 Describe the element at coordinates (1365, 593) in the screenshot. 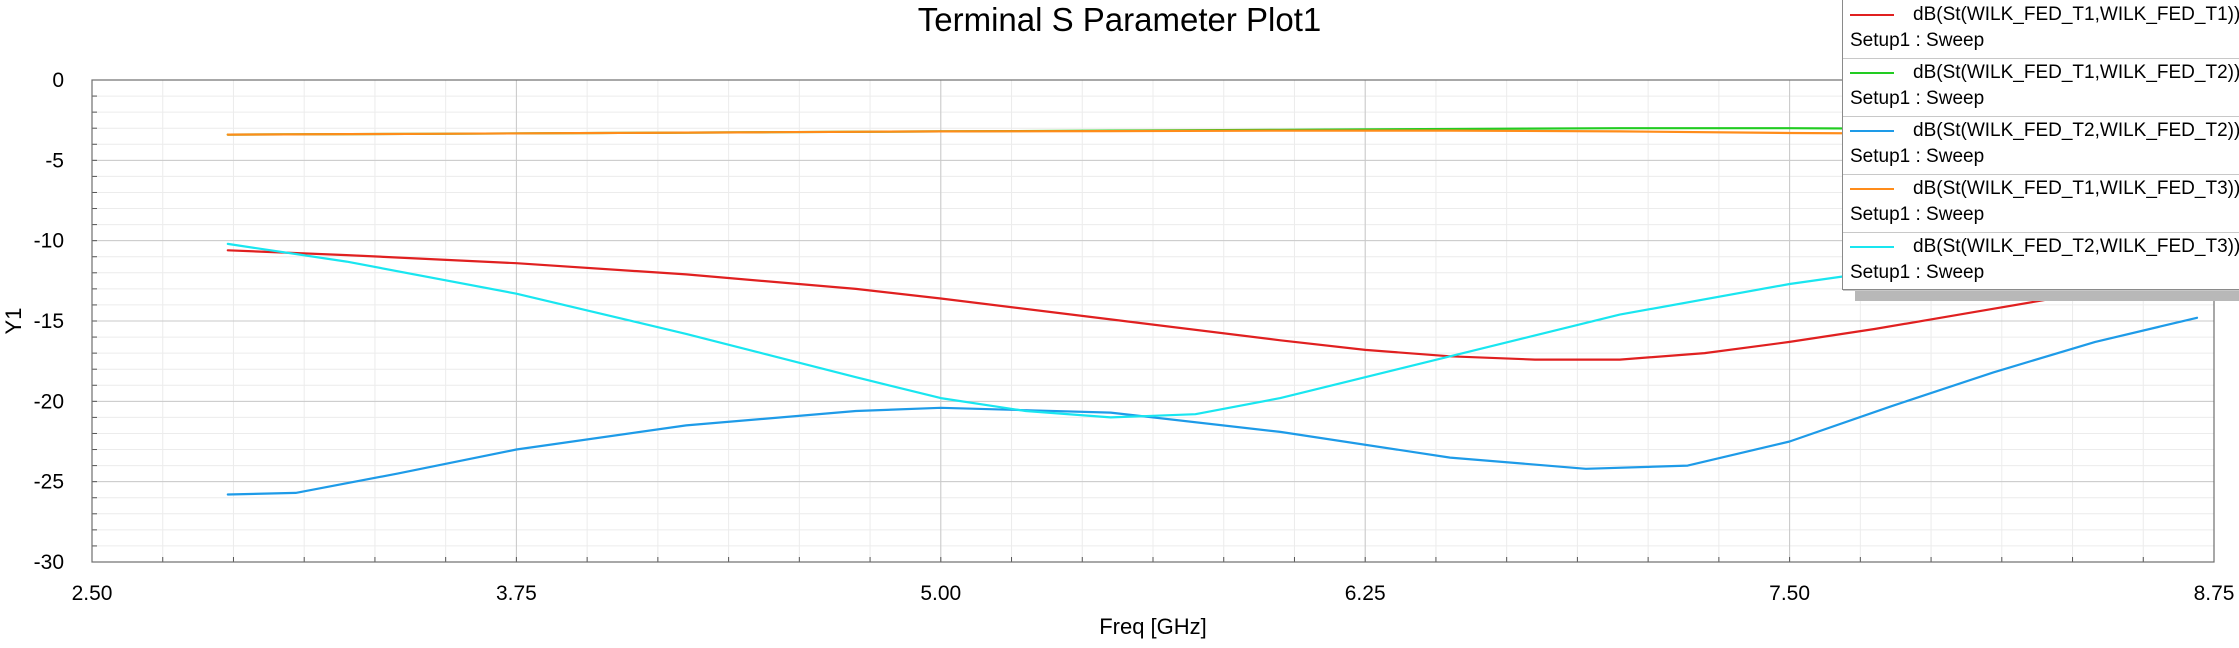

I see `x-tick-label: 6.25` at that location.